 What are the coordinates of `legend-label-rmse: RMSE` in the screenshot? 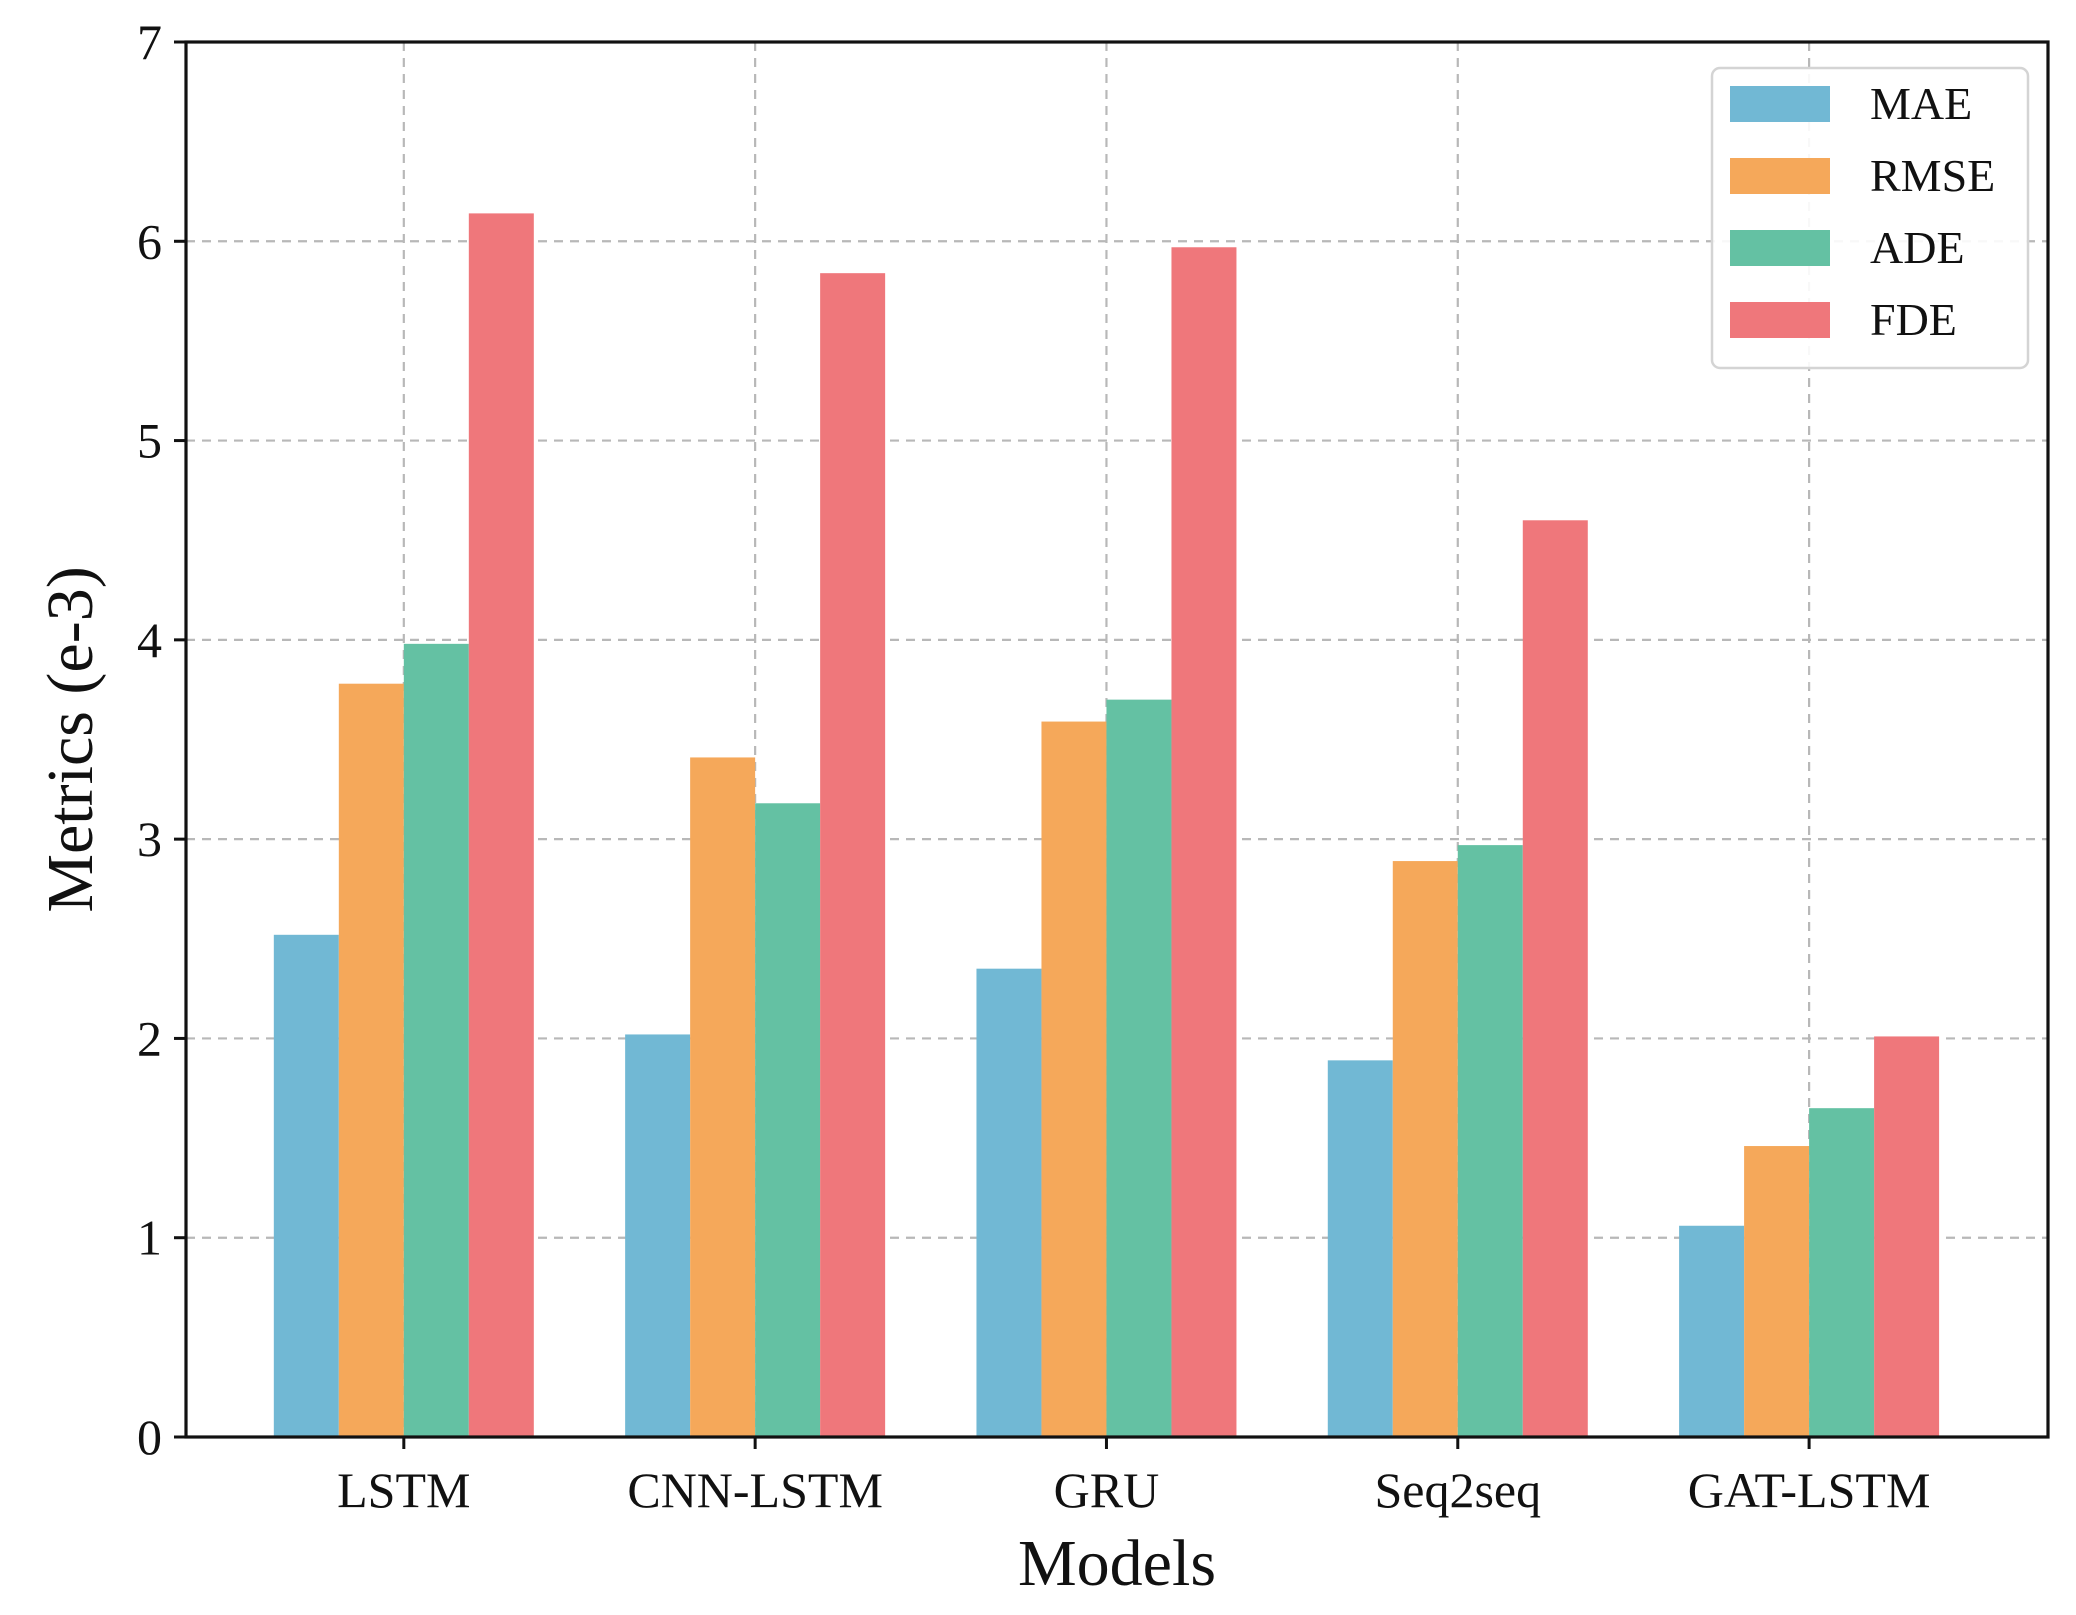 It's located at (1932, 175).